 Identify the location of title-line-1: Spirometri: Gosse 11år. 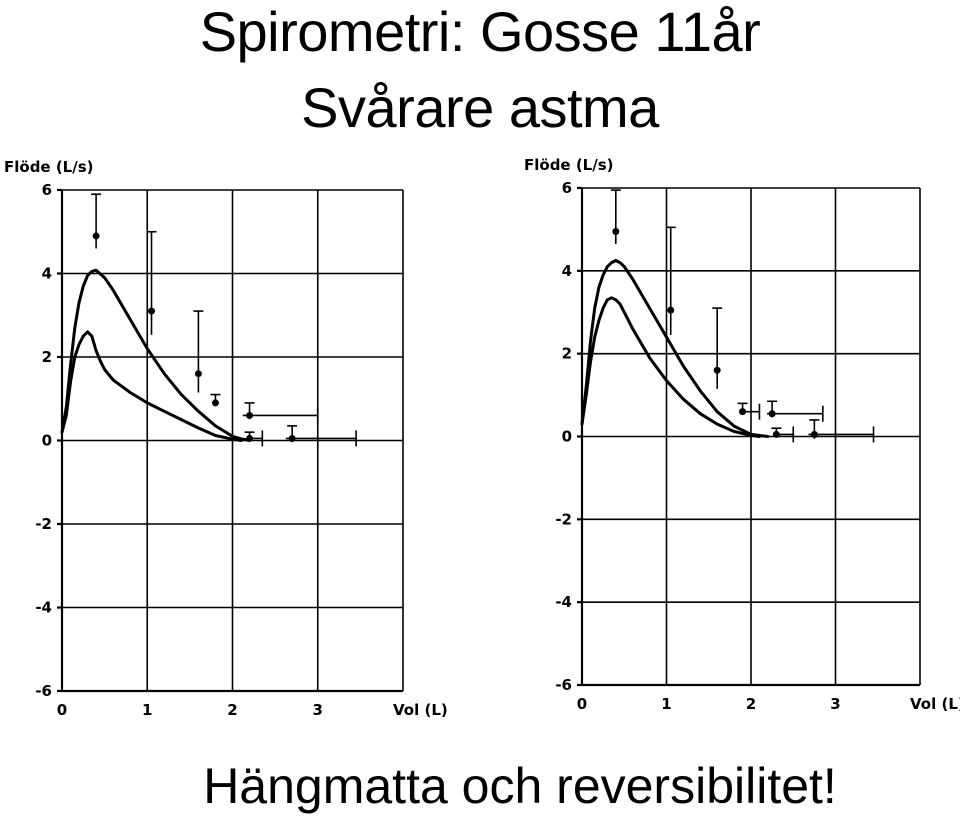
(480, 31).